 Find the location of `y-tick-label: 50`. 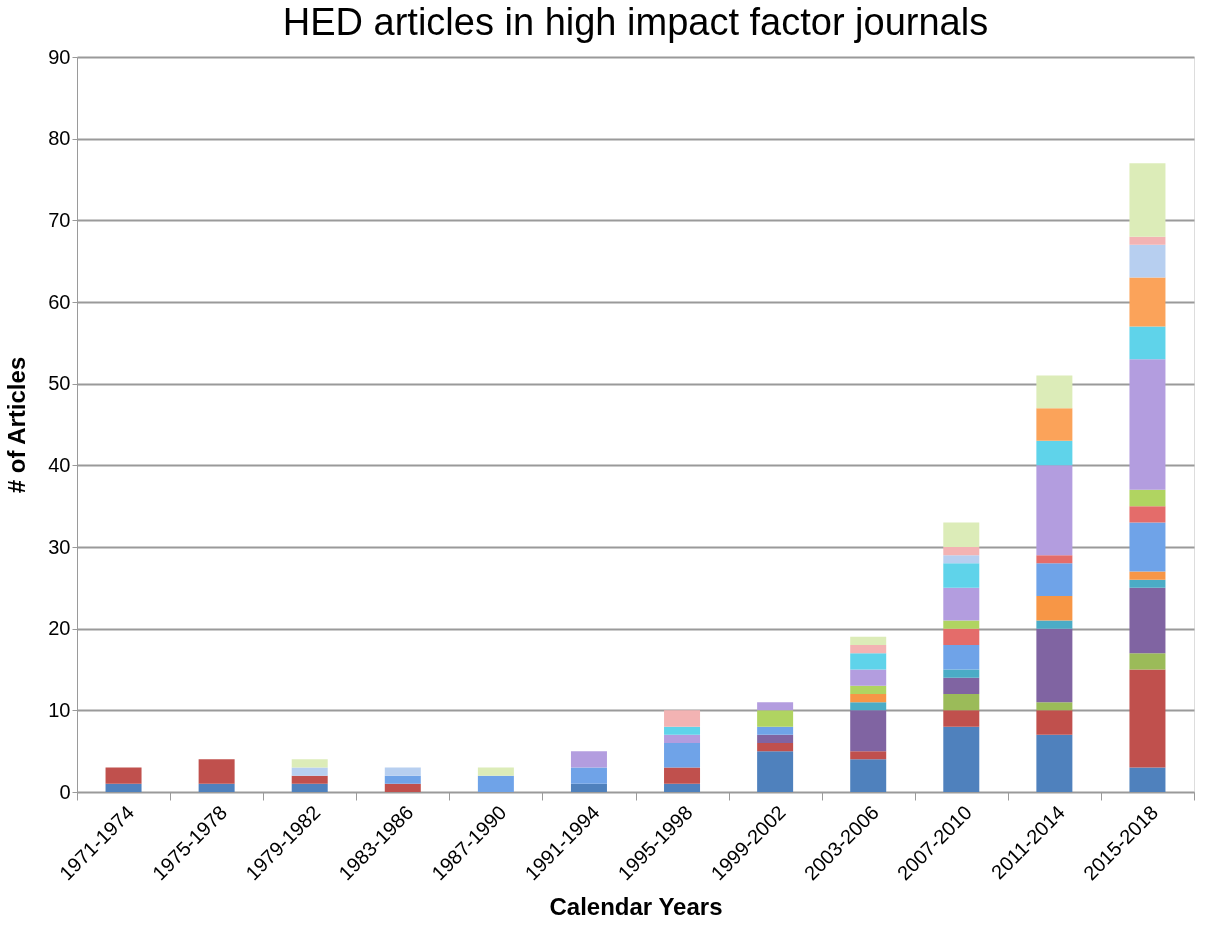

y-tick-label: 50 is located at coordinates (59, 383).